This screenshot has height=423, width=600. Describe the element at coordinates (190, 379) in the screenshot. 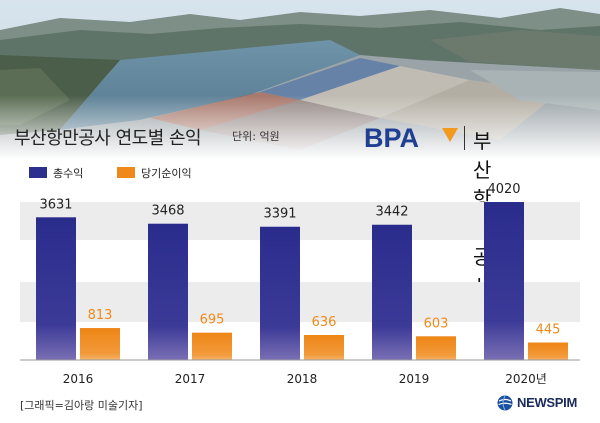

I see `x-tick-label: 2017` at that location.